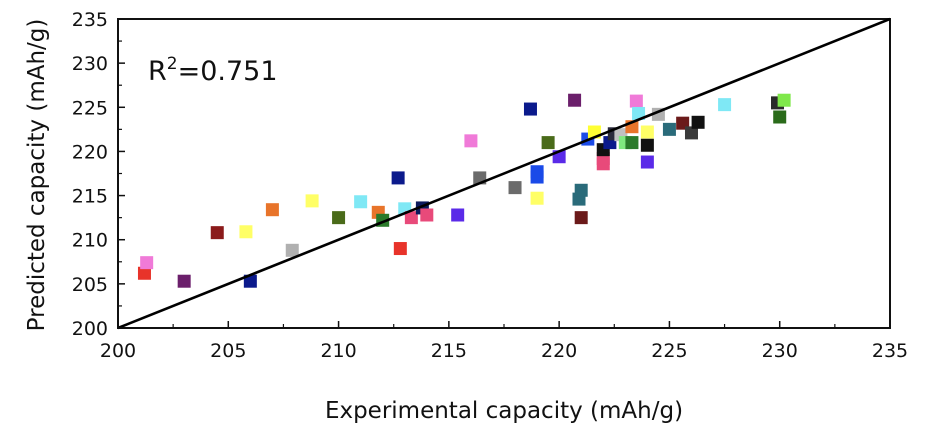 This screenshot has width=932, height=438. Describe the element at coordinates (504, 341) in the screenshot. I see `x-axis: 200 205 210 215 220 225 230 235` at that location.